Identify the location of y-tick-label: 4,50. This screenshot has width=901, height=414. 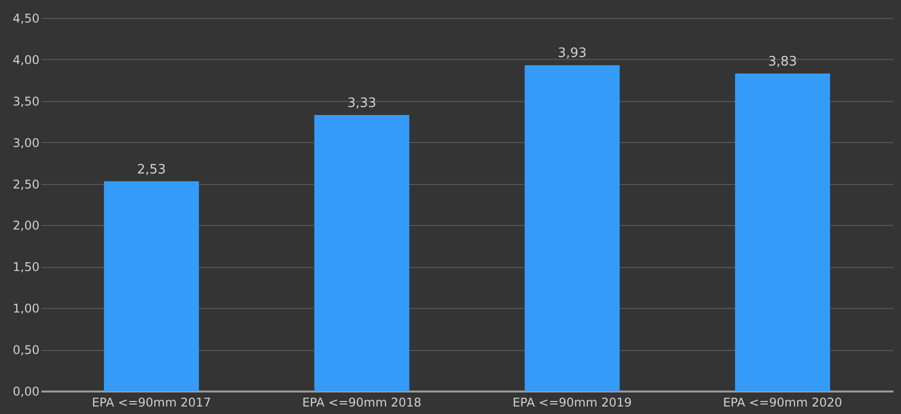
(26, 19).